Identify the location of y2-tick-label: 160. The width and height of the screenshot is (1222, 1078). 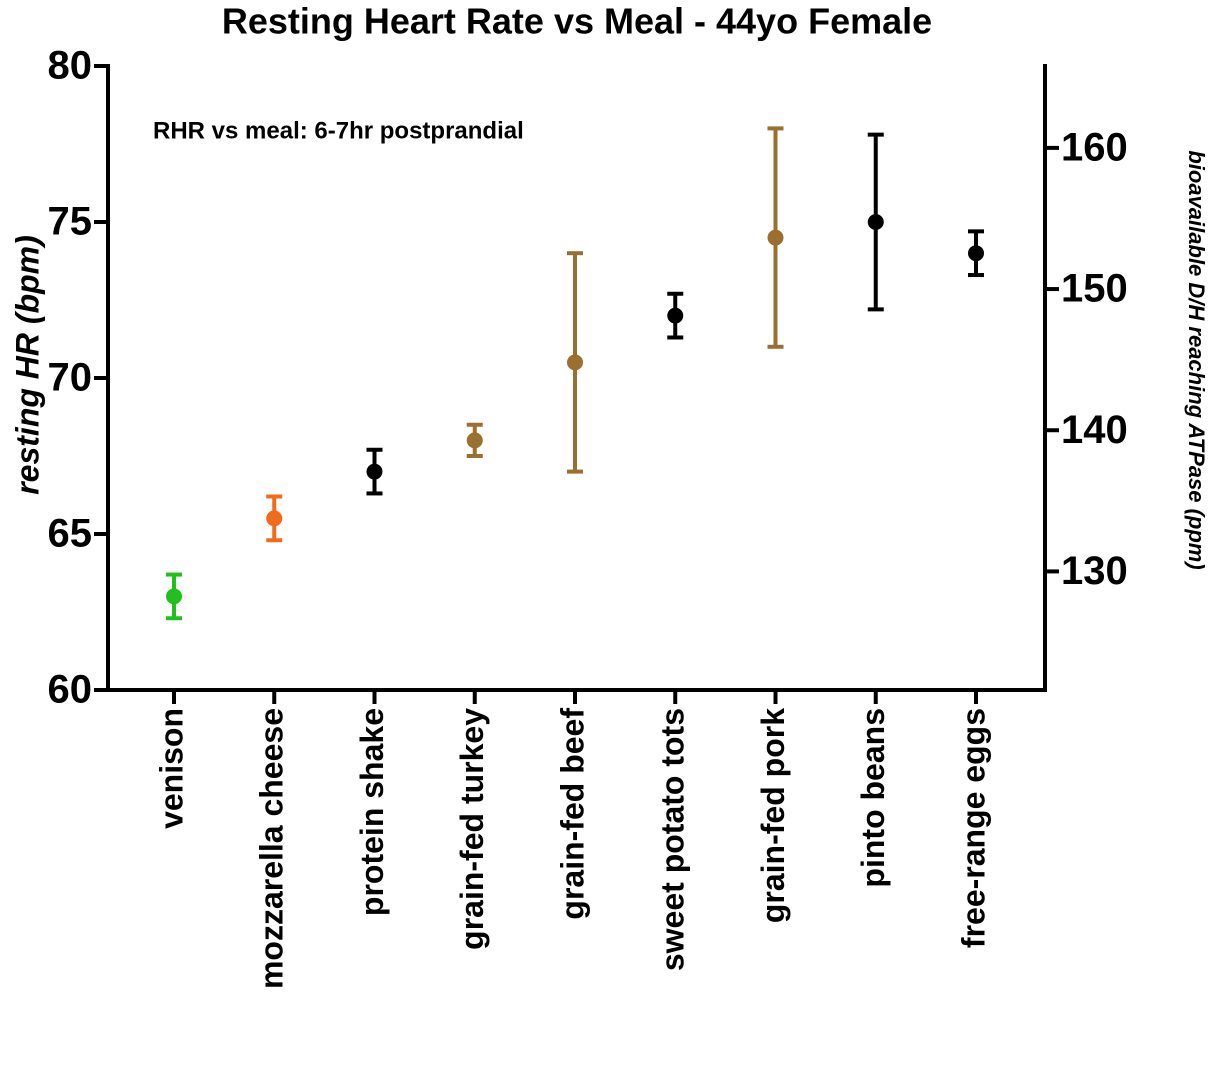
(1094, 147).